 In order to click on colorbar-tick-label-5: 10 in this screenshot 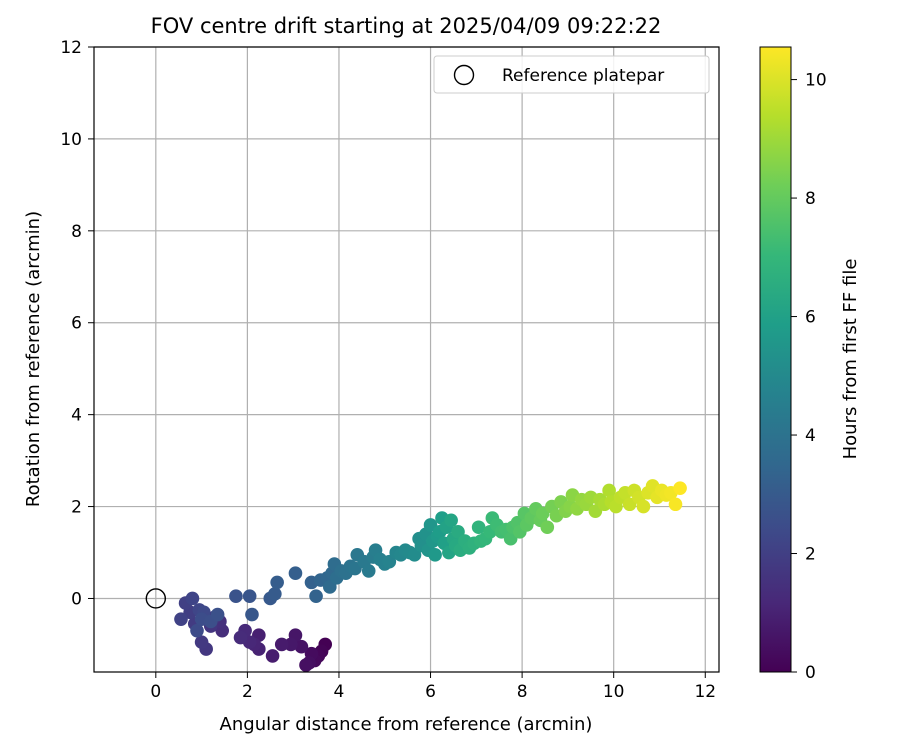, I will do `click(816, 81)`.